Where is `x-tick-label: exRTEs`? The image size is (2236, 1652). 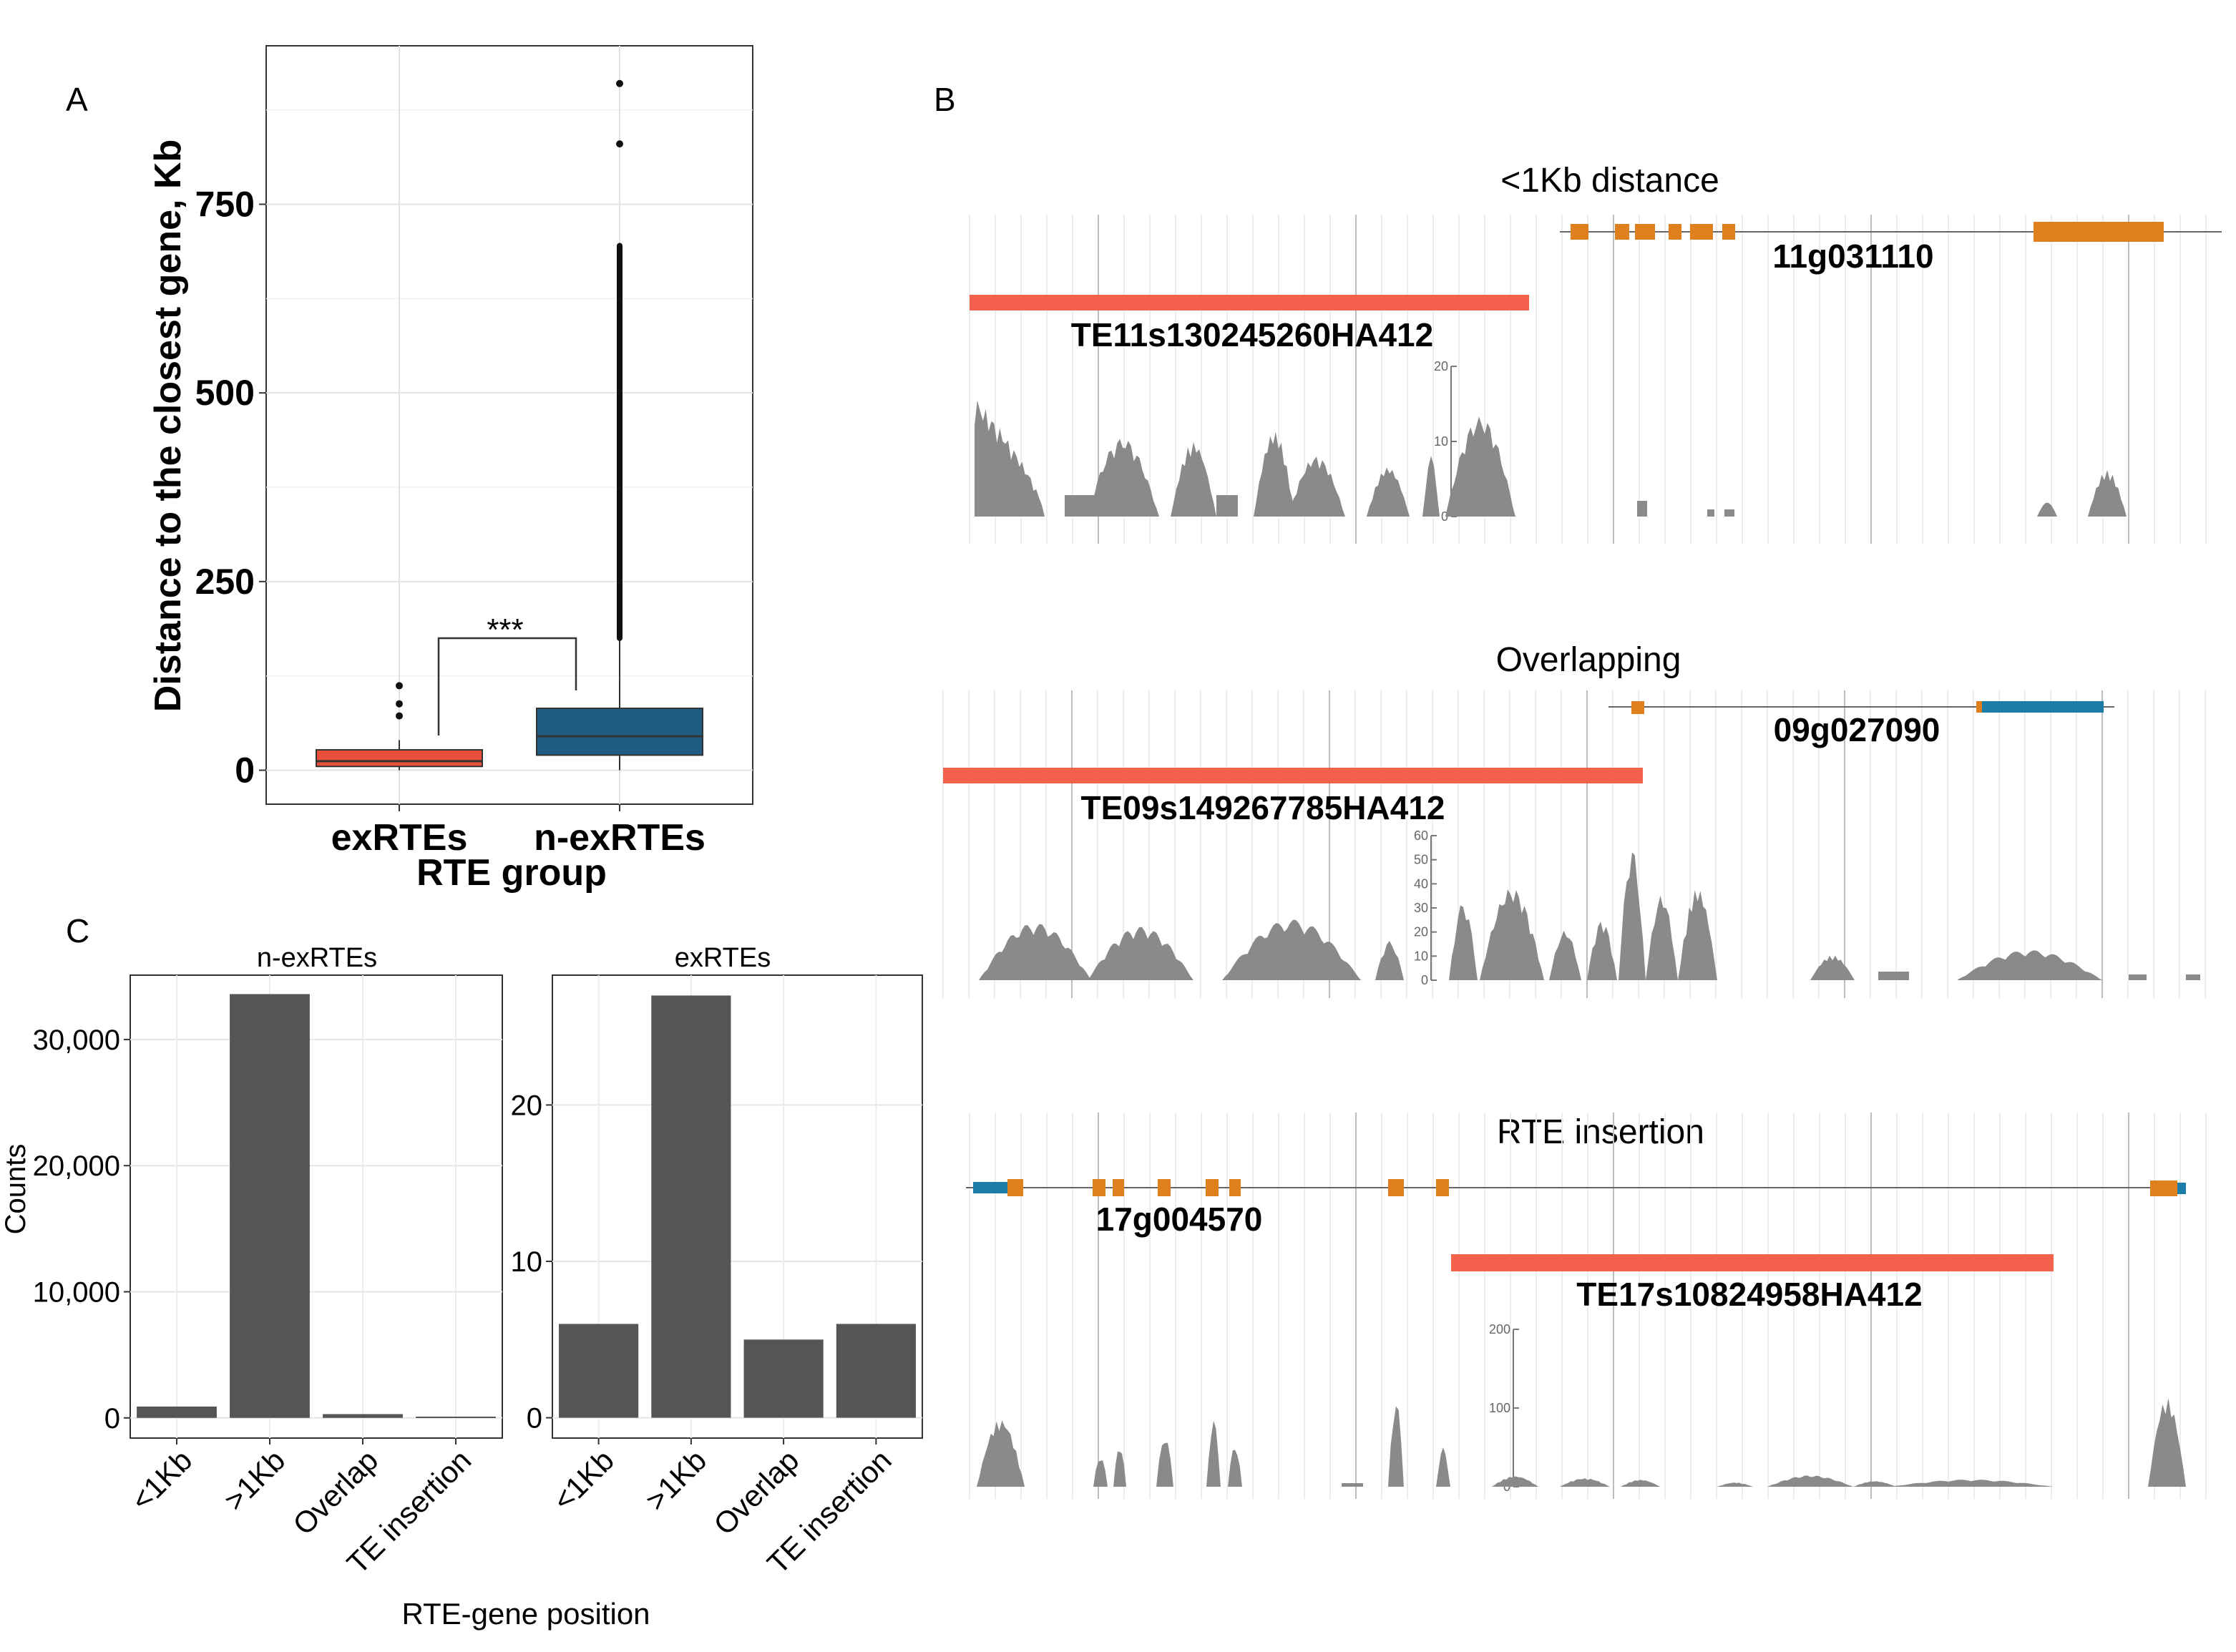 x-tick-label: exRTEs is located at coordinates (400, 838).